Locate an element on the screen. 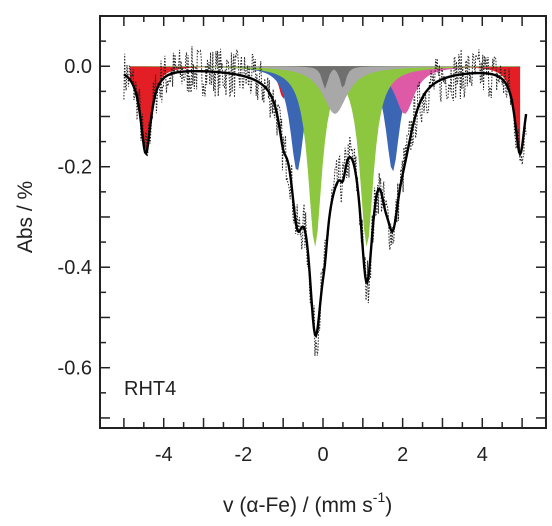 Image resolution: width=552 pixels, height=526 pixels. x-tick-label: 0 is located at coordinates (322, 455).